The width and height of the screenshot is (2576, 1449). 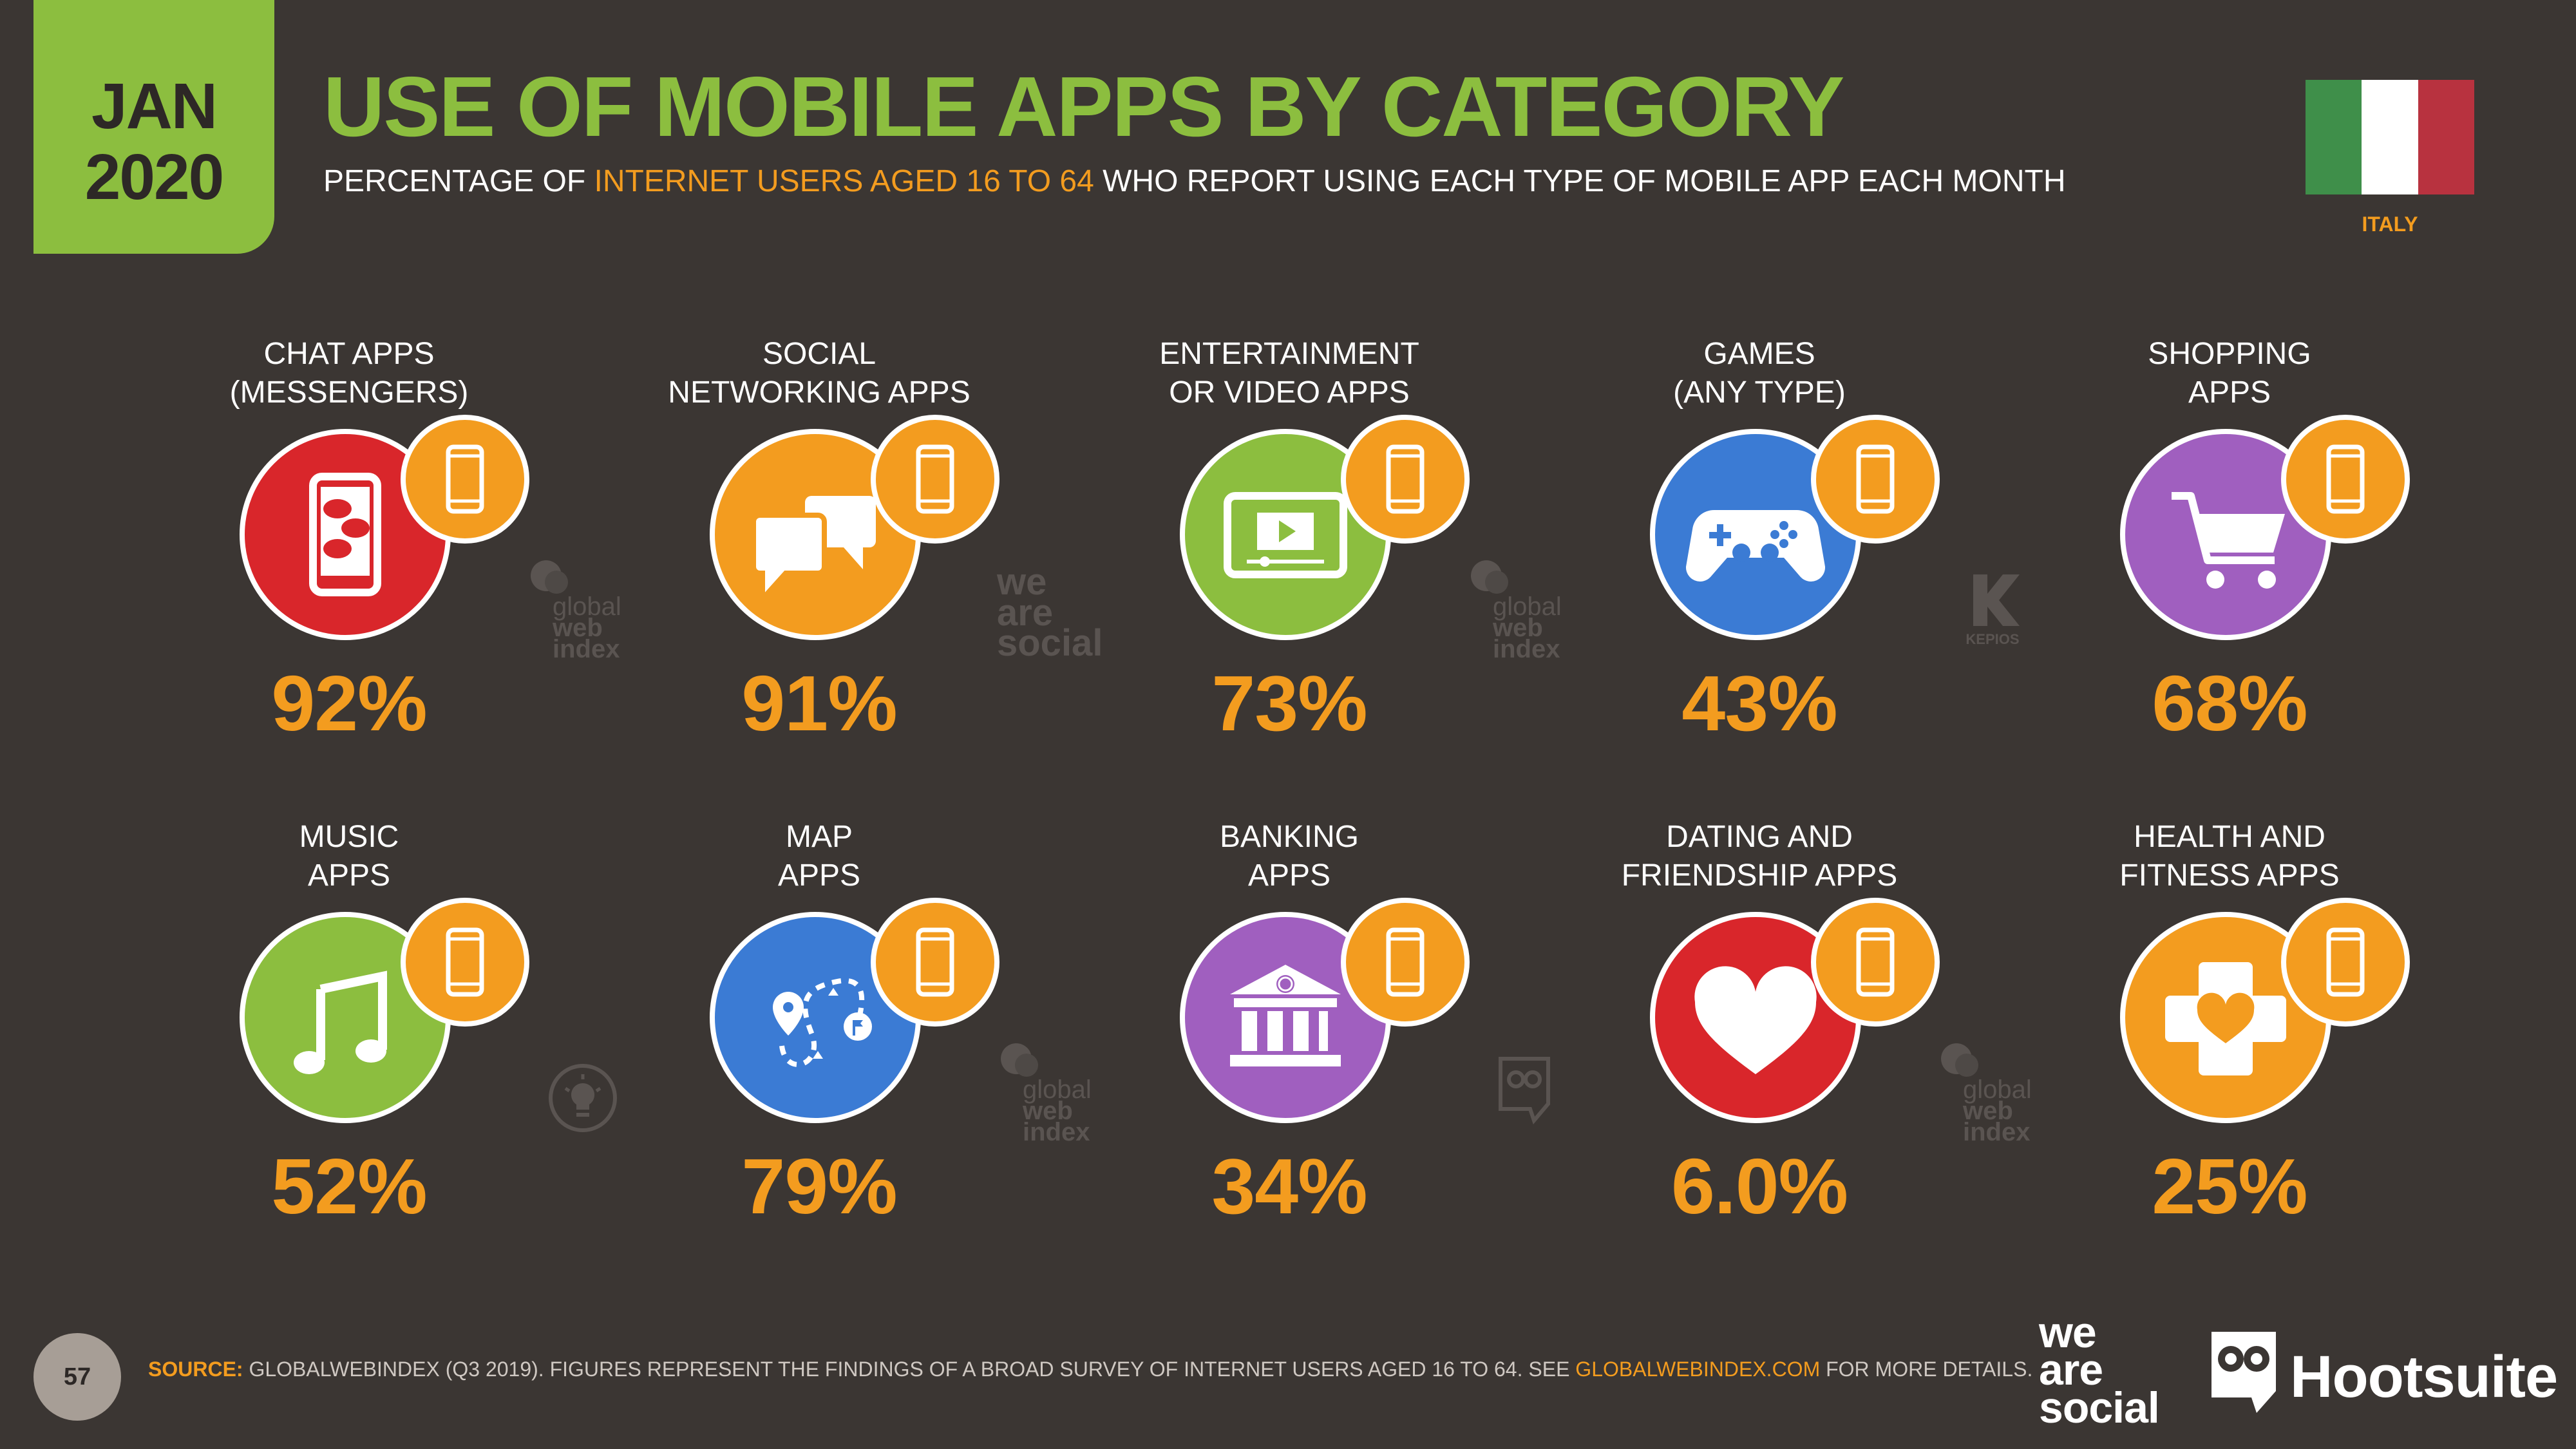 What do you see at coordinates (1289, 373) in the screenshot?
I see `category-label: ENTERTAINMENT OR VIDEO APPS` at bounding box center [1289, 373].